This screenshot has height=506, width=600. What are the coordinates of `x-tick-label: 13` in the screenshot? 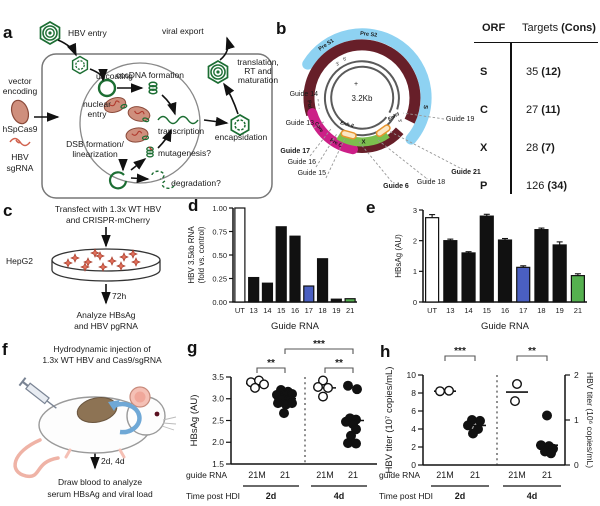 It's located at (450, 310).